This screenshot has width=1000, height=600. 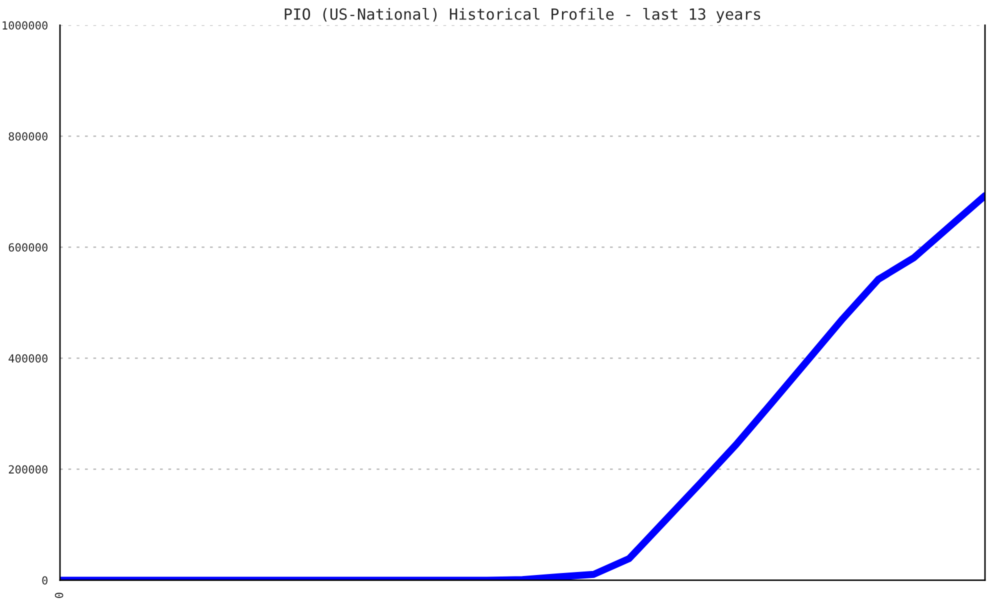 What do you see at coordinates (25, 25) in the screenshot?
I see `y-tick-label: 1000000` at bounding box center [25, 25].